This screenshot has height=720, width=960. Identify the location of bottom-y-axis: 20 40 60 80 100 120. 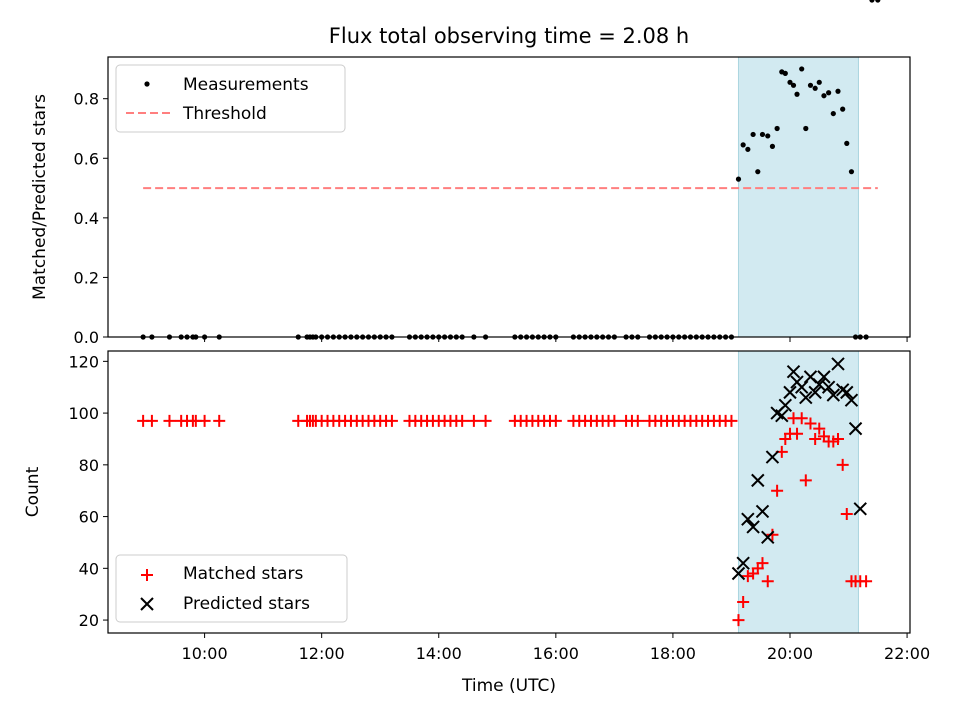
(88, 491).